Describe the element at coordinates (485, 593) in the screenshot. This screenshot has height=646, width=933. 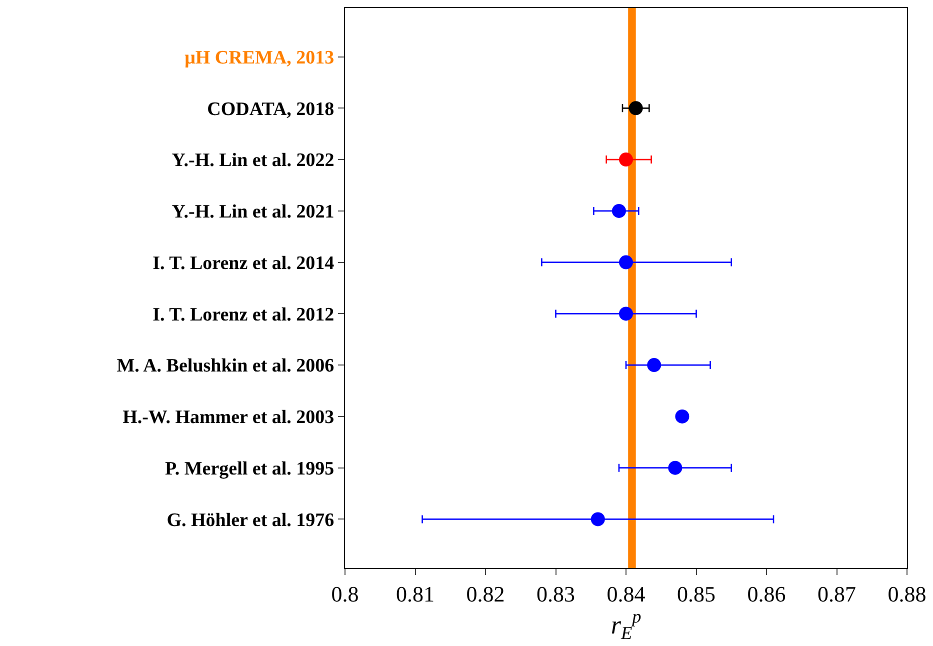
I see `x-tick-label: 0.82` at that location.